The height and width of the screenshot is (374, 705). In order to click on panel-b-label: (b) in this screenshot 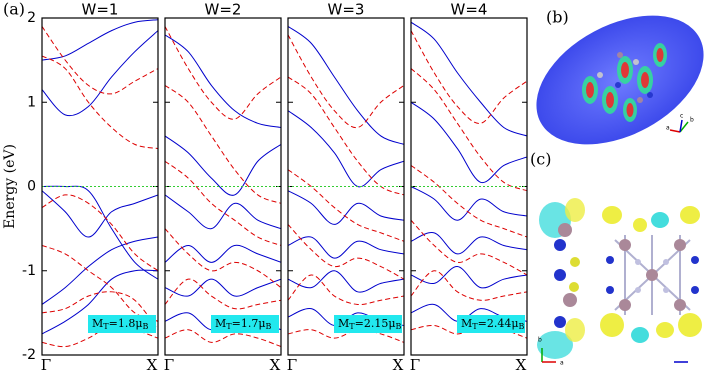, I will do `click(557, 17)`.